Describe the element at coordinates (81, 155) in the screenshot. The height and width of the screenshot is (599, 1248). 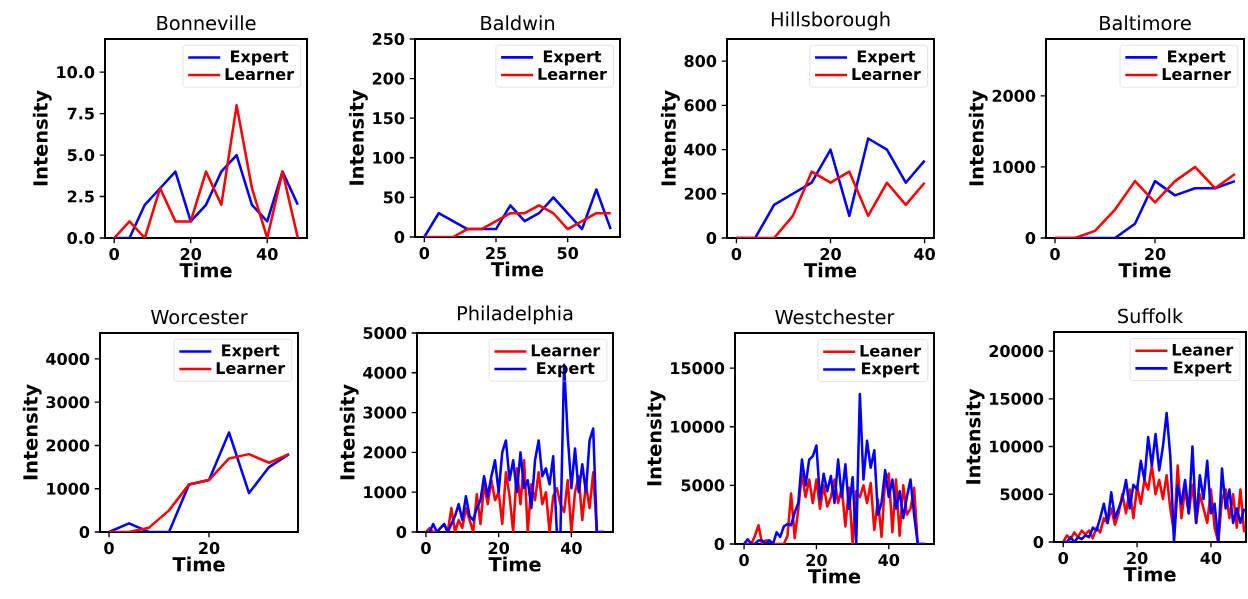
I see `y-tick-label: 5.0` at that location.